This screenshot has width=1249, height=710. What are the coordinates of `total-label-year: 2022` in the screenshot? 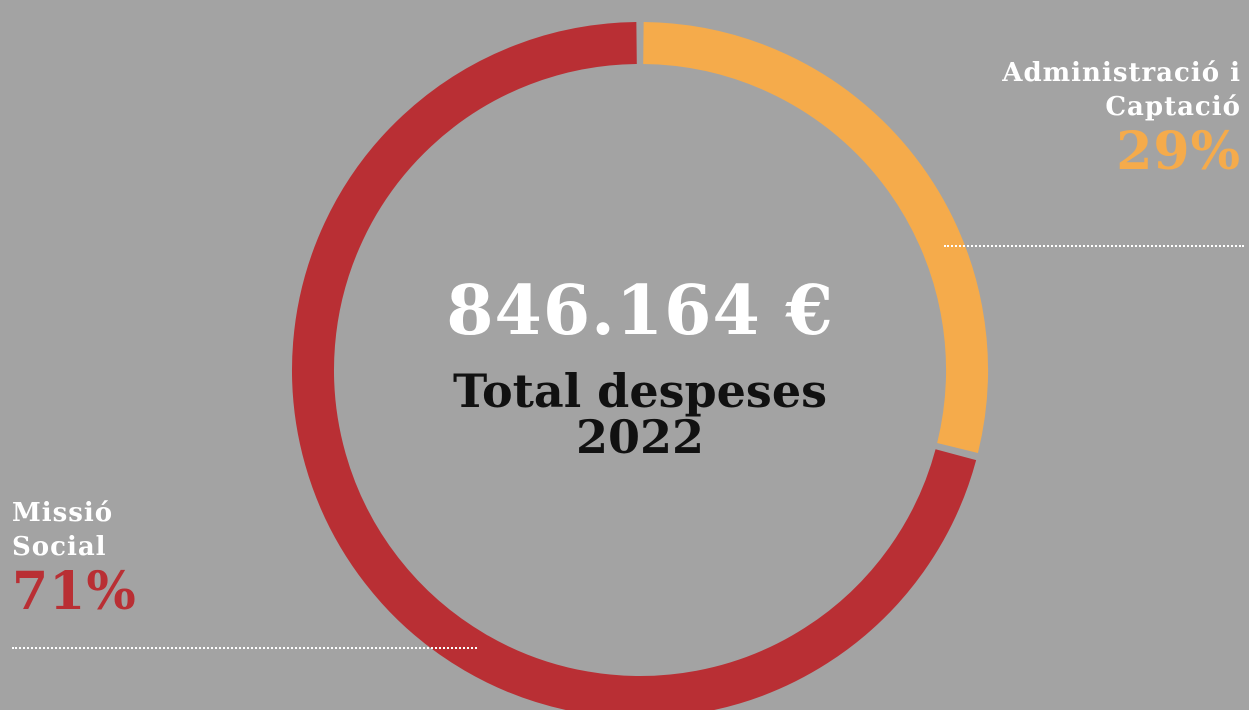 It's located at (640, 437).